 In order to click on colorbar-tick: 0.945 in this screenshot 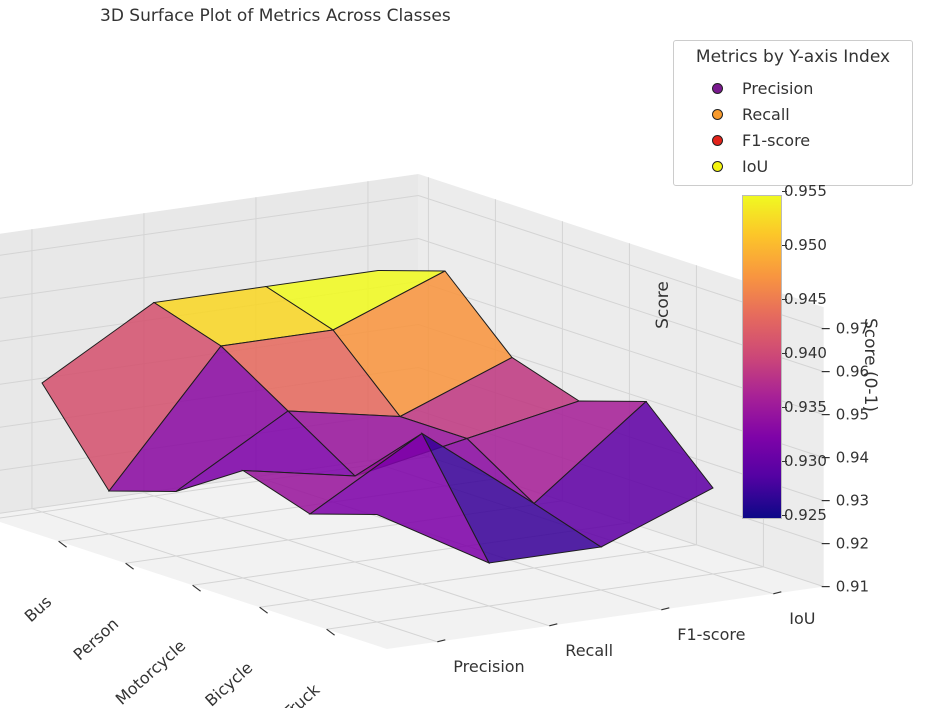, I will do `click(804, 299)`.